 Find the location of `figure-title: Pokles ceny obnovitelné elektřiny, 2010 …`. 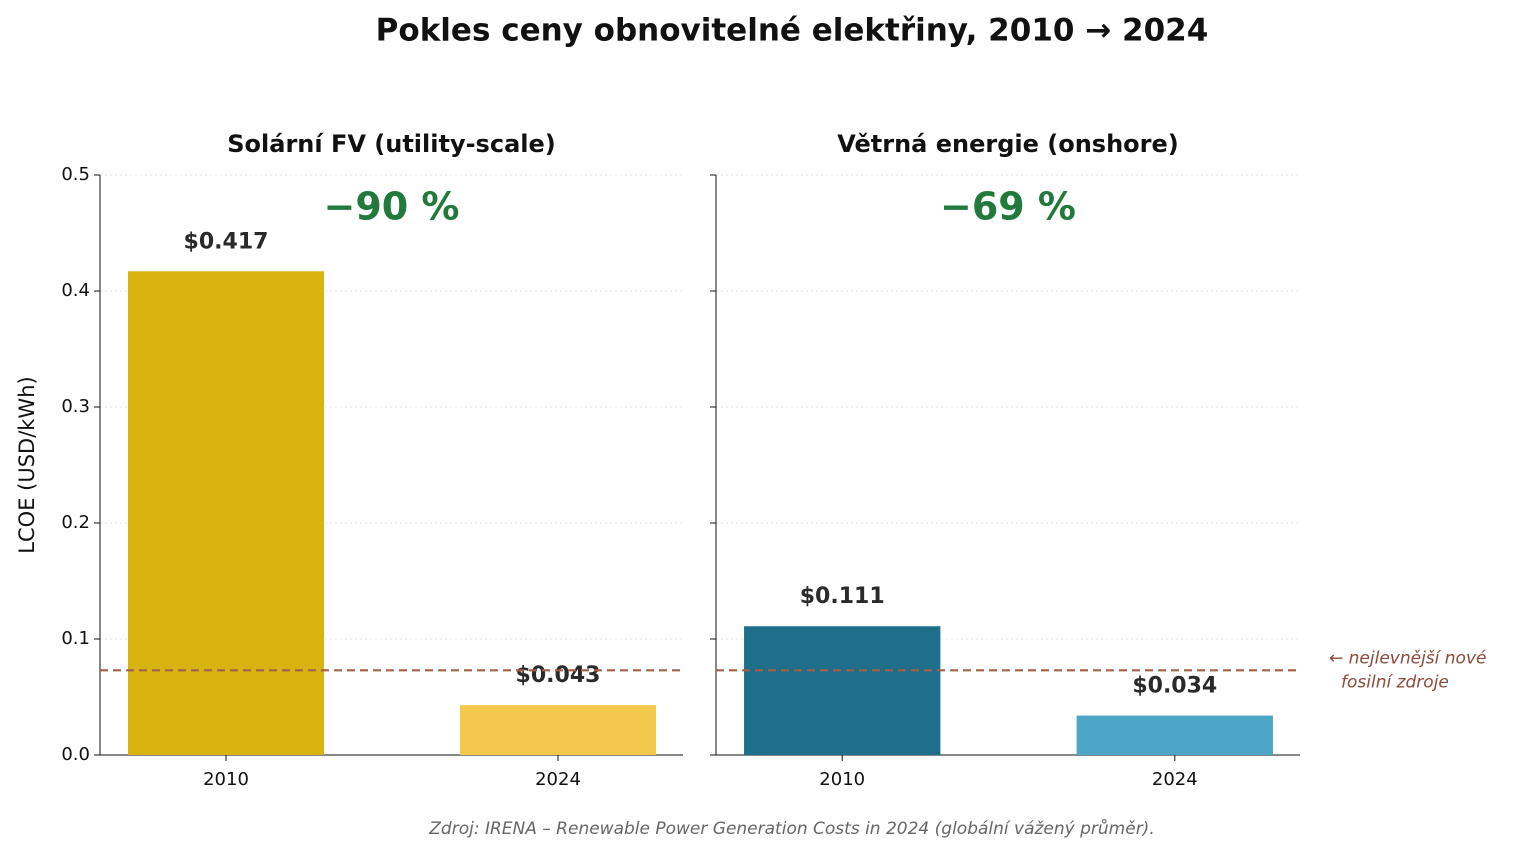

figure-title: Pokles ceny obnovitelné elektřiny, 2010 … is located at coordinates (792, 31).